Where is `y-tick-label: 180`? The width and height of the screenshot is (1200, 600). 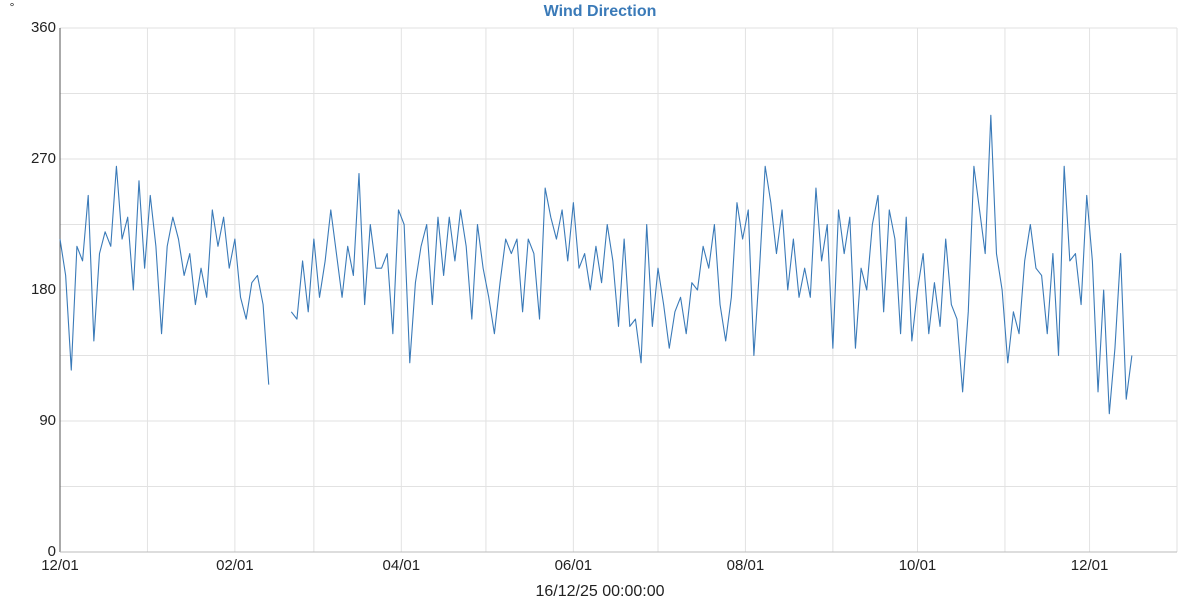 y-tick-label: 180 is located at coordinates (43, 289).